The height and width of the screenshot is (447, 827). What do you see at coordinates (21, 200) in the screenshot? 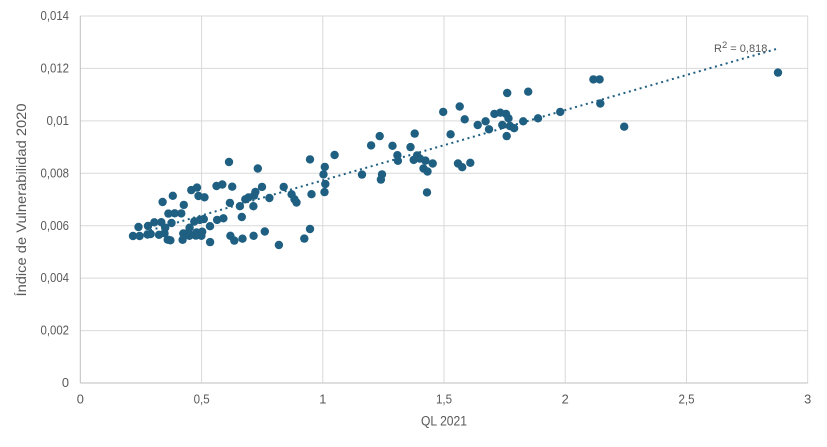
I see `svg-text: Índice de Vulnerabilidad 2020` at bounding box center [21, 200].